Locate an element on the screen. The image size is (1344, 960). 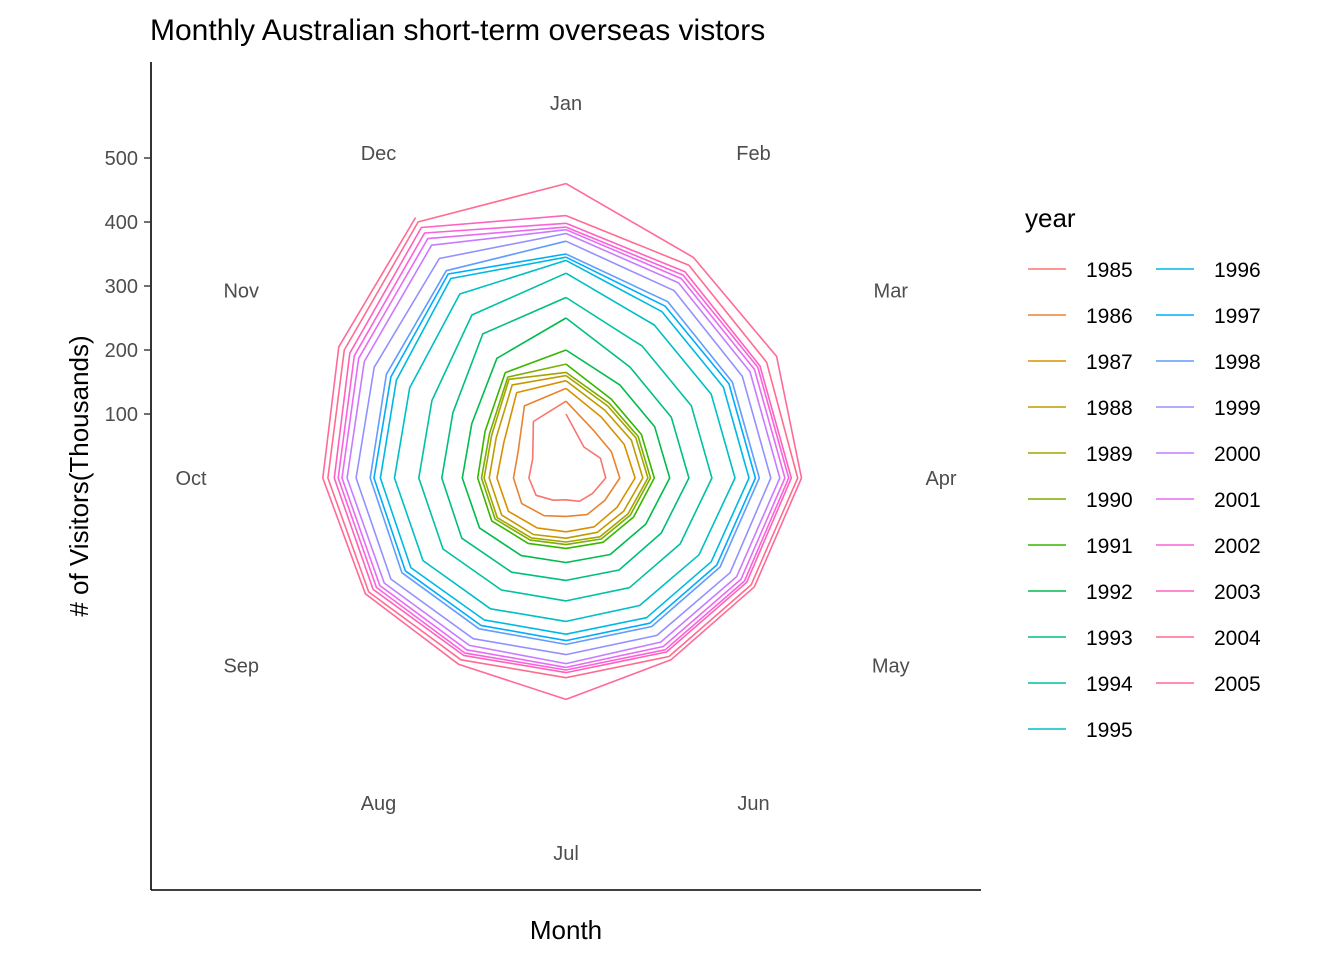
y-tick-label: 300 is located at coordinates (121, 287).